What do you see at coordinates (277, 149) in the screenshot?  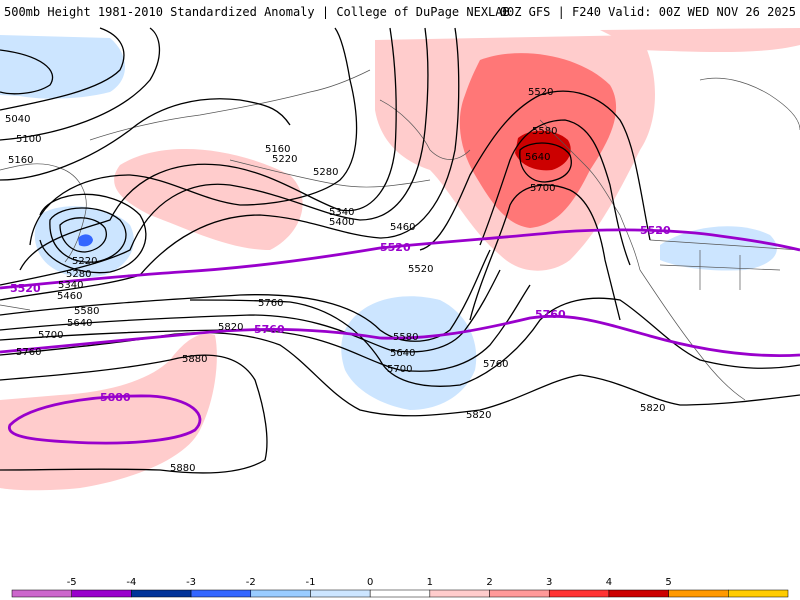 I see `label-5160: 5160` at bounding box center [277, 149].